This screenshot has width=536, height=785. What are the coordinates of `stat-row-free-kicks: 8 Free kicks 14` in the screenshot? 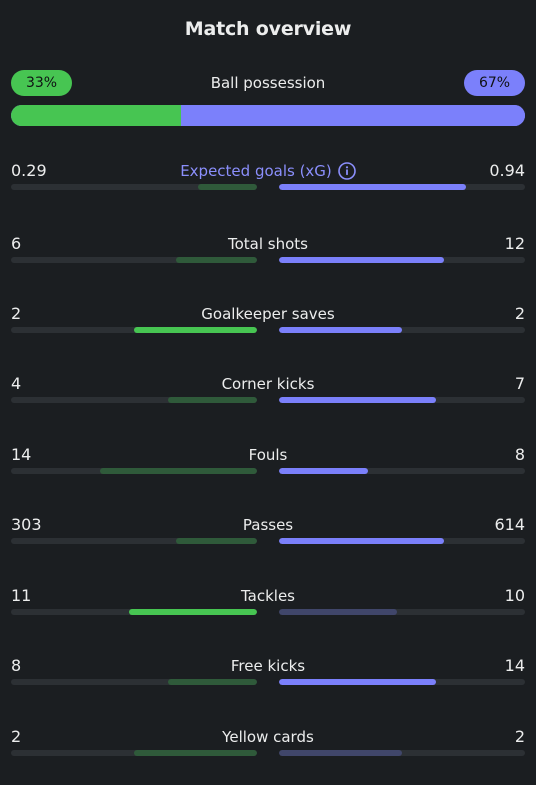 It's located at (268, 675).